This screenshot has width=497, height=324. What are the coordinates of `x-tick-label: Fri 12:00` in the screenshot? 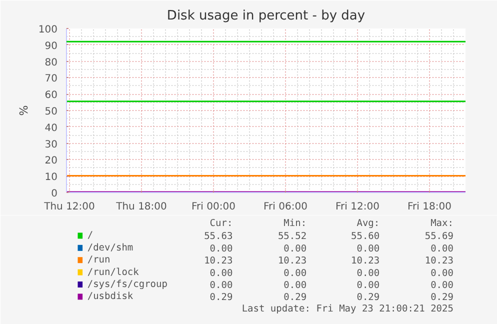 It's located at (358, 207).